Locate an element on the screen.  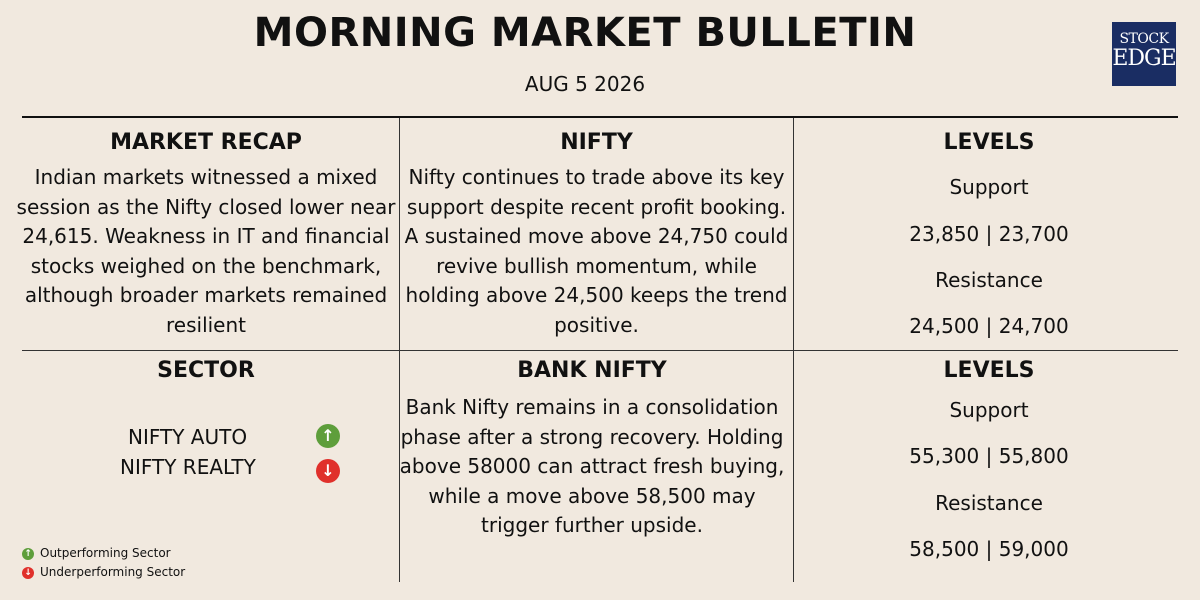
legend-item: ↑ Outperforming Sector is located at coordinates (96, 553).